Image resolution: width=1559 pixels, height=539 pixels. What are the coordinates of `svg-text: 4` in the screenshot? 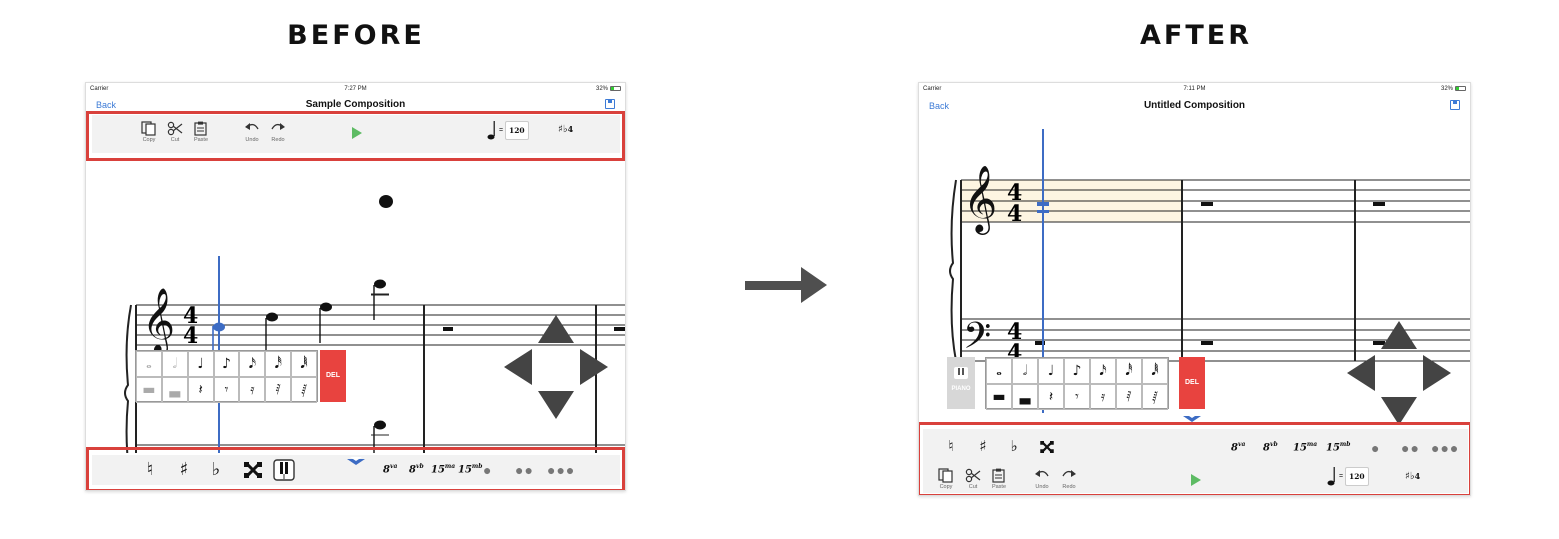 It's located at (1014, 214).